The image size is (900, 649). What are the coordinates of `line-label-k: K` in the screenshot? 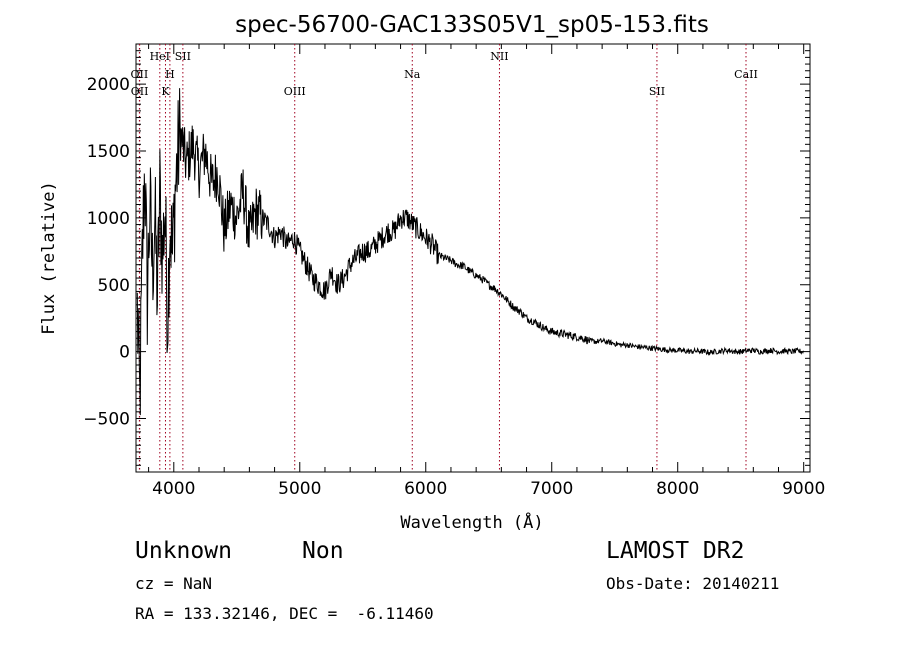 It's located at (165, 91).